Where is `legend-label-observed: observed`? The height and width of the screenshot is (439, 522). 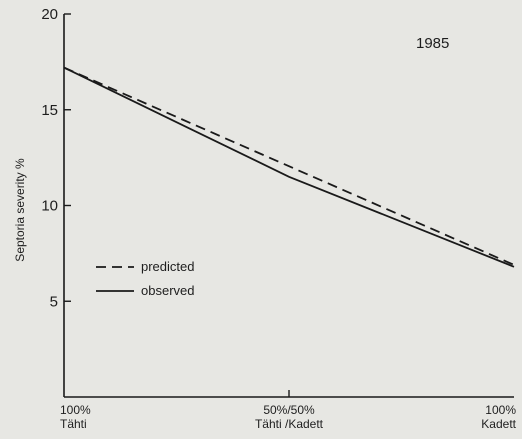 legend-label-observed: observed is located at coordinates (167, 290).